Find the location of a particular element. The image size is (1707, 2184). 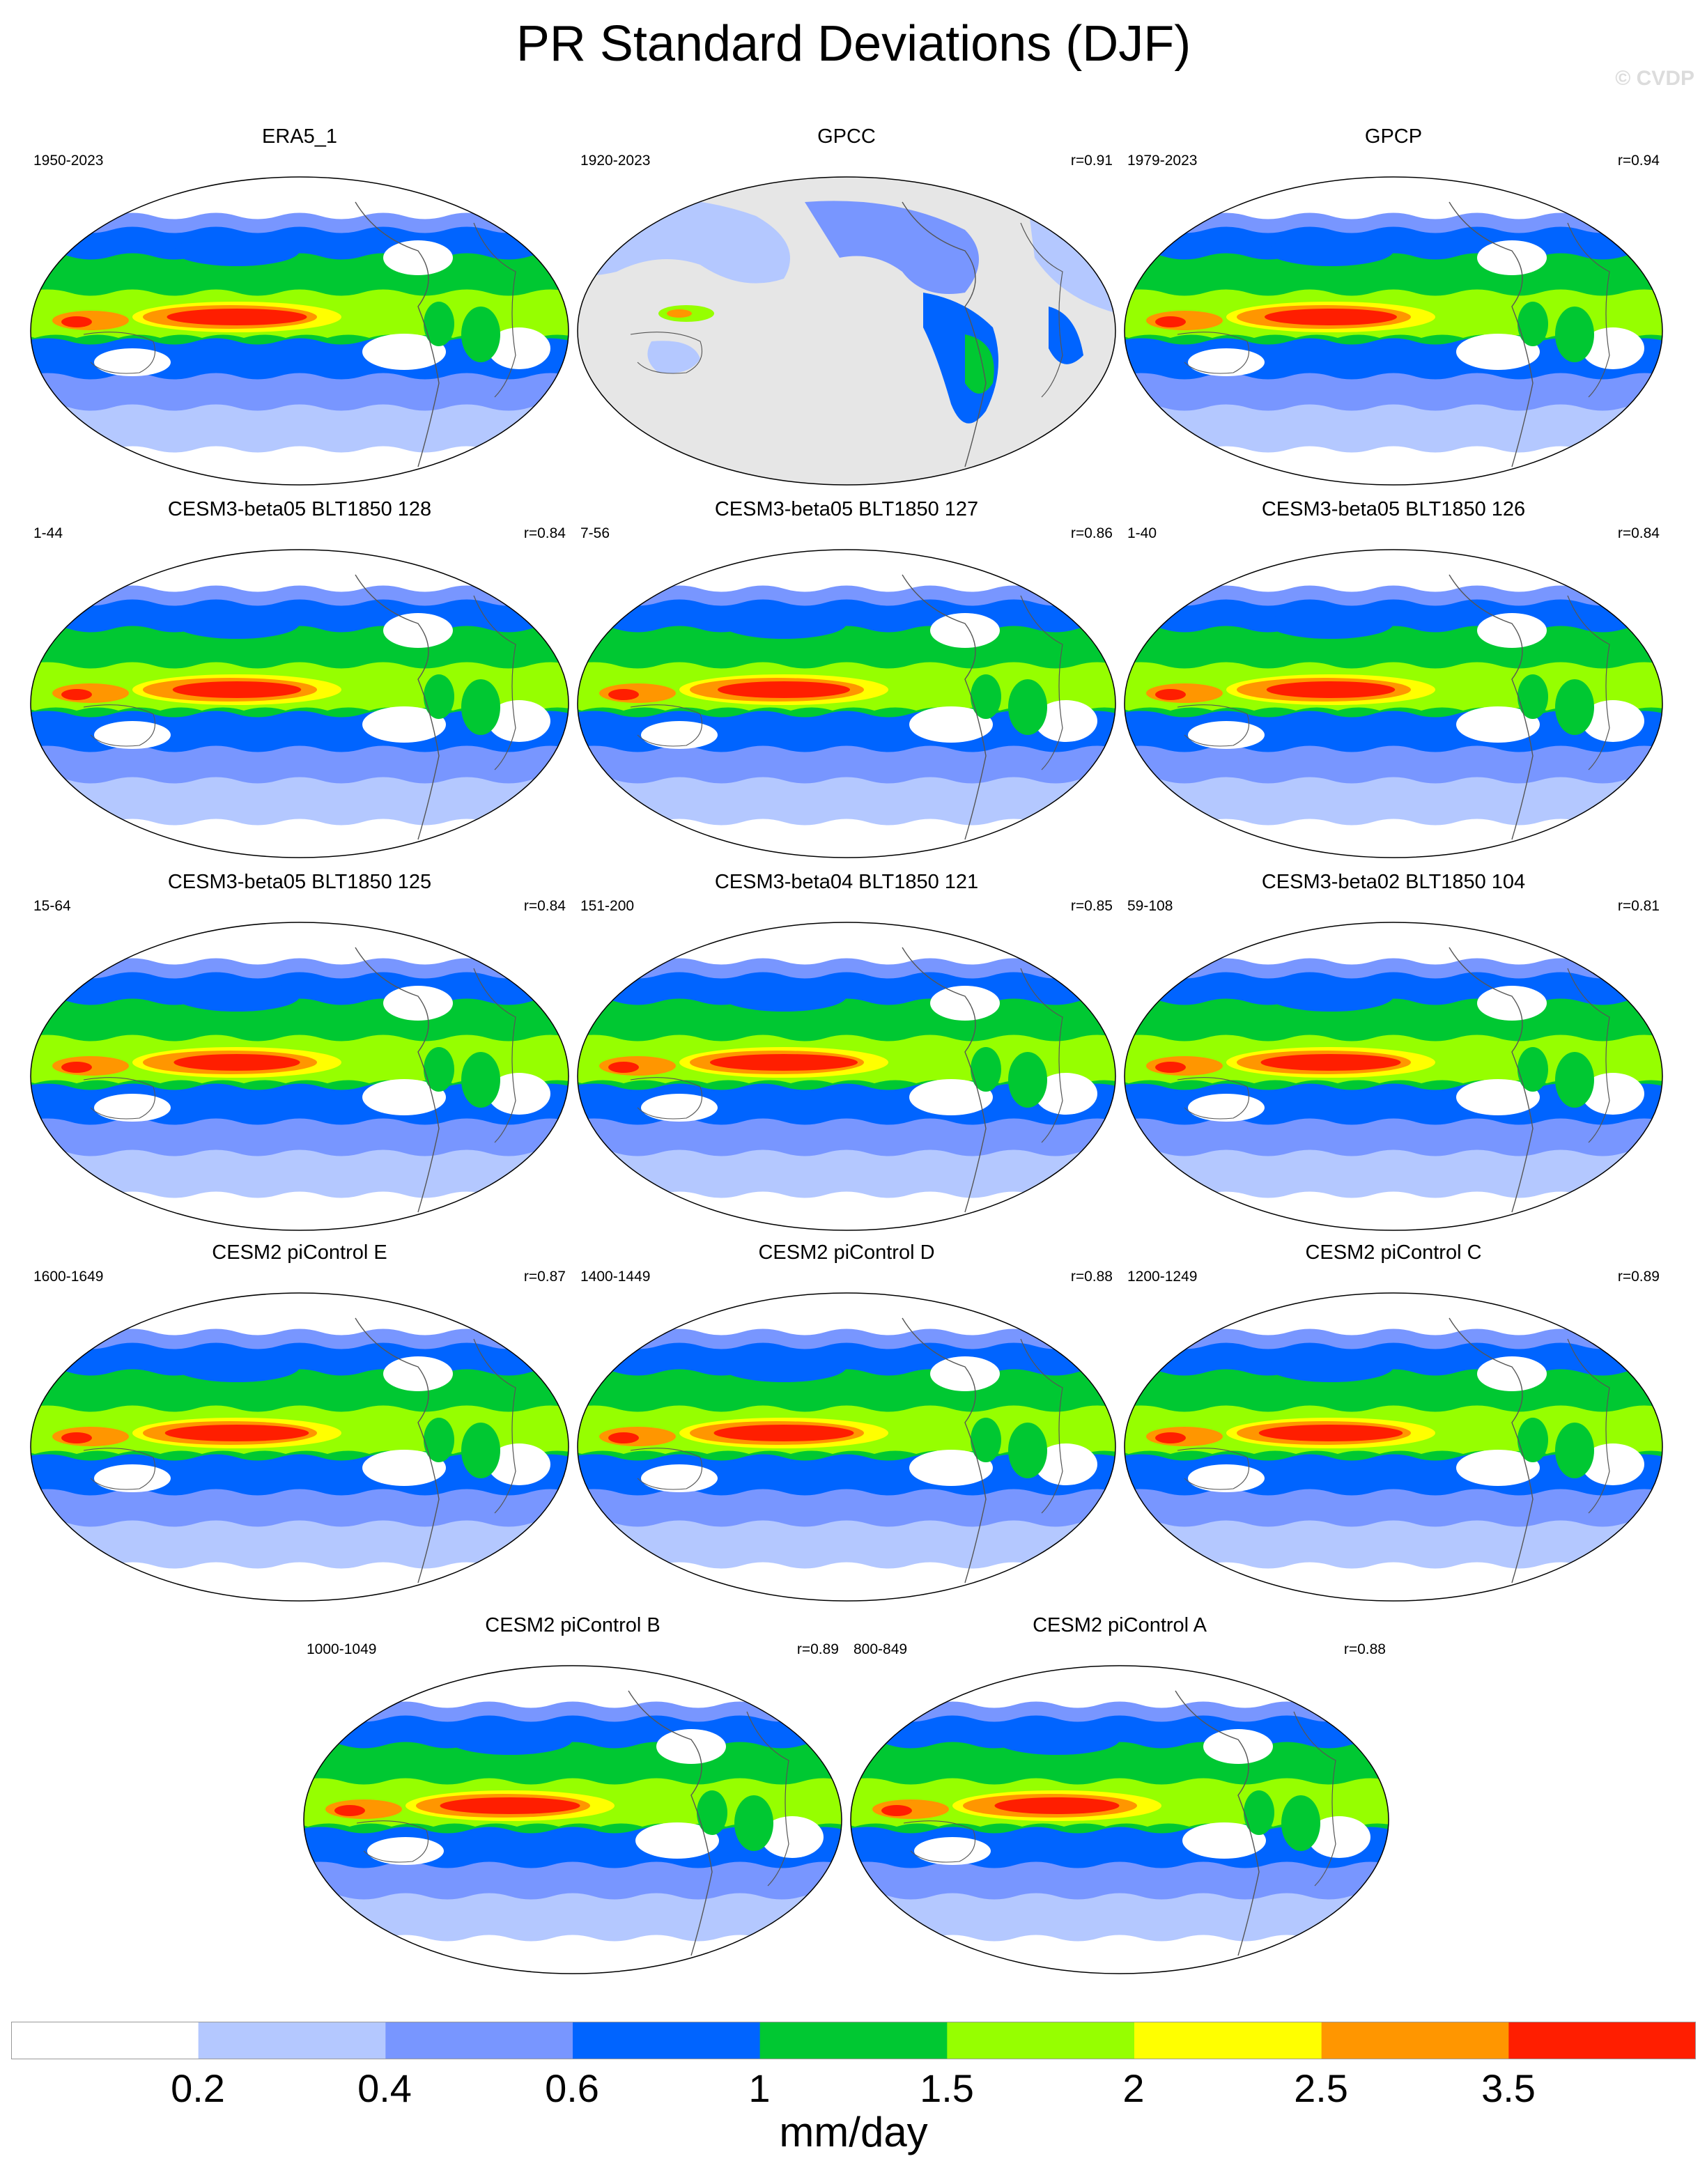

colorbar is located at coordinates (853, 2040).